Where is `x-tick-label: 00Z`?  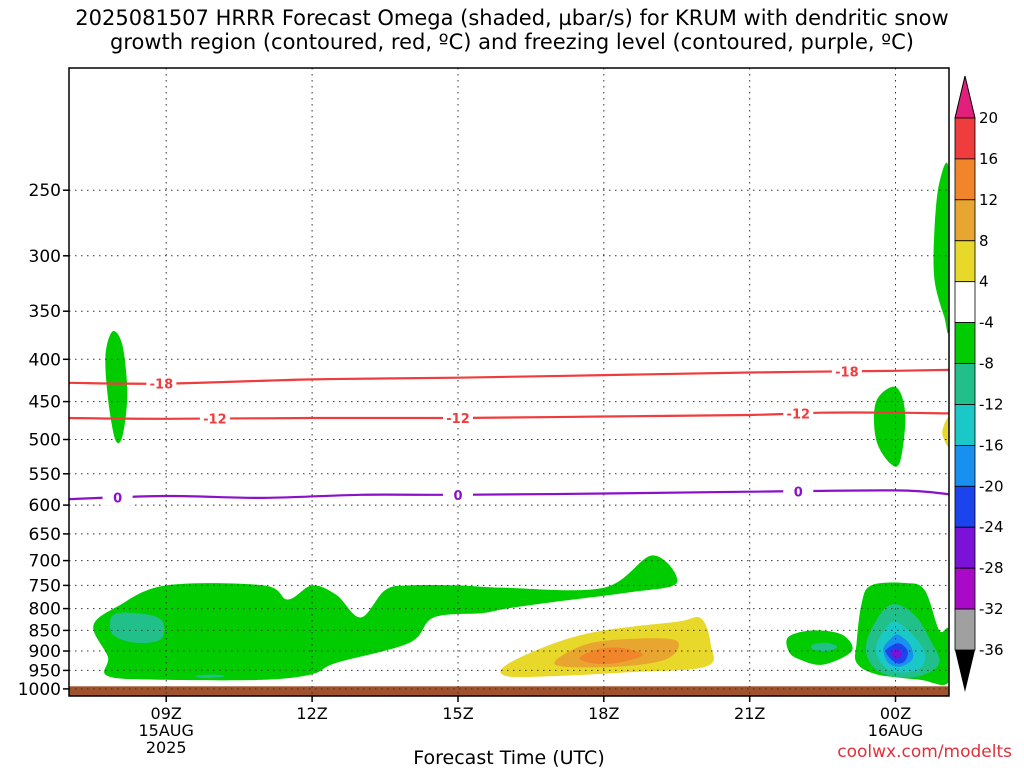 x-tick-label: 00Z is located at coordinates (895, 713).